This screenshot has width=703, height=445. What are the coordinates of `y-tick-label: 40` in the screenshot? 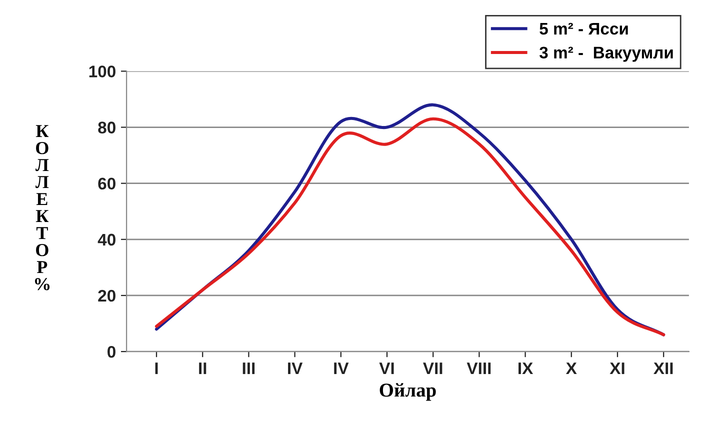 It's located at (107, 240).